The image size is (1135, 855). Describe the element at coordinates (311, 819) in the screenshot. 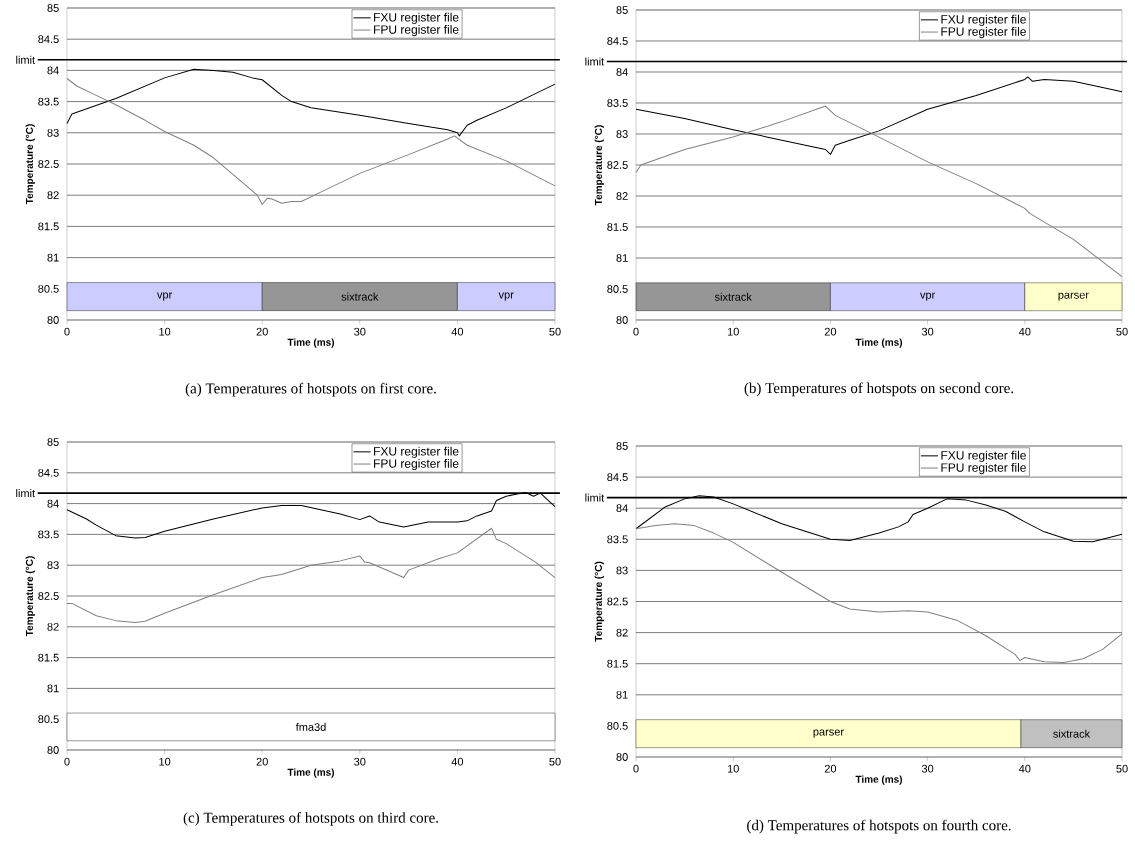

I see `text: (c) Temperatures of hotspots on third core.` at that location.